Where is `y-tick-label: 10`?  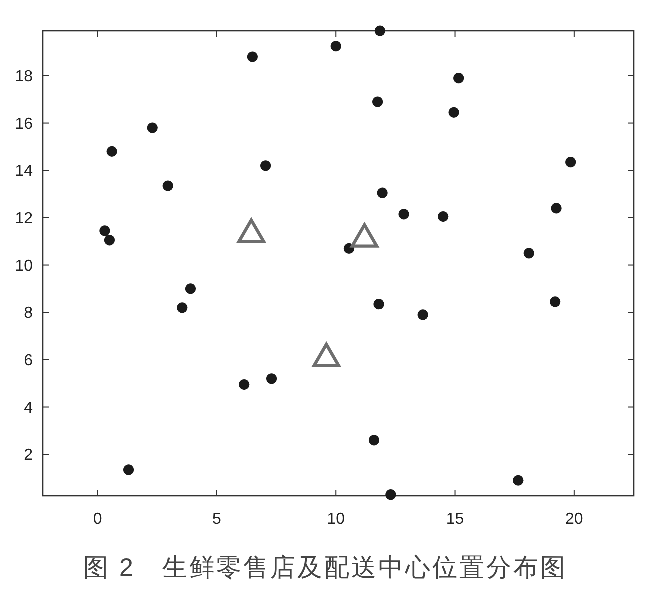 y-tick-label: 10 is located at coordinates (24, 266).